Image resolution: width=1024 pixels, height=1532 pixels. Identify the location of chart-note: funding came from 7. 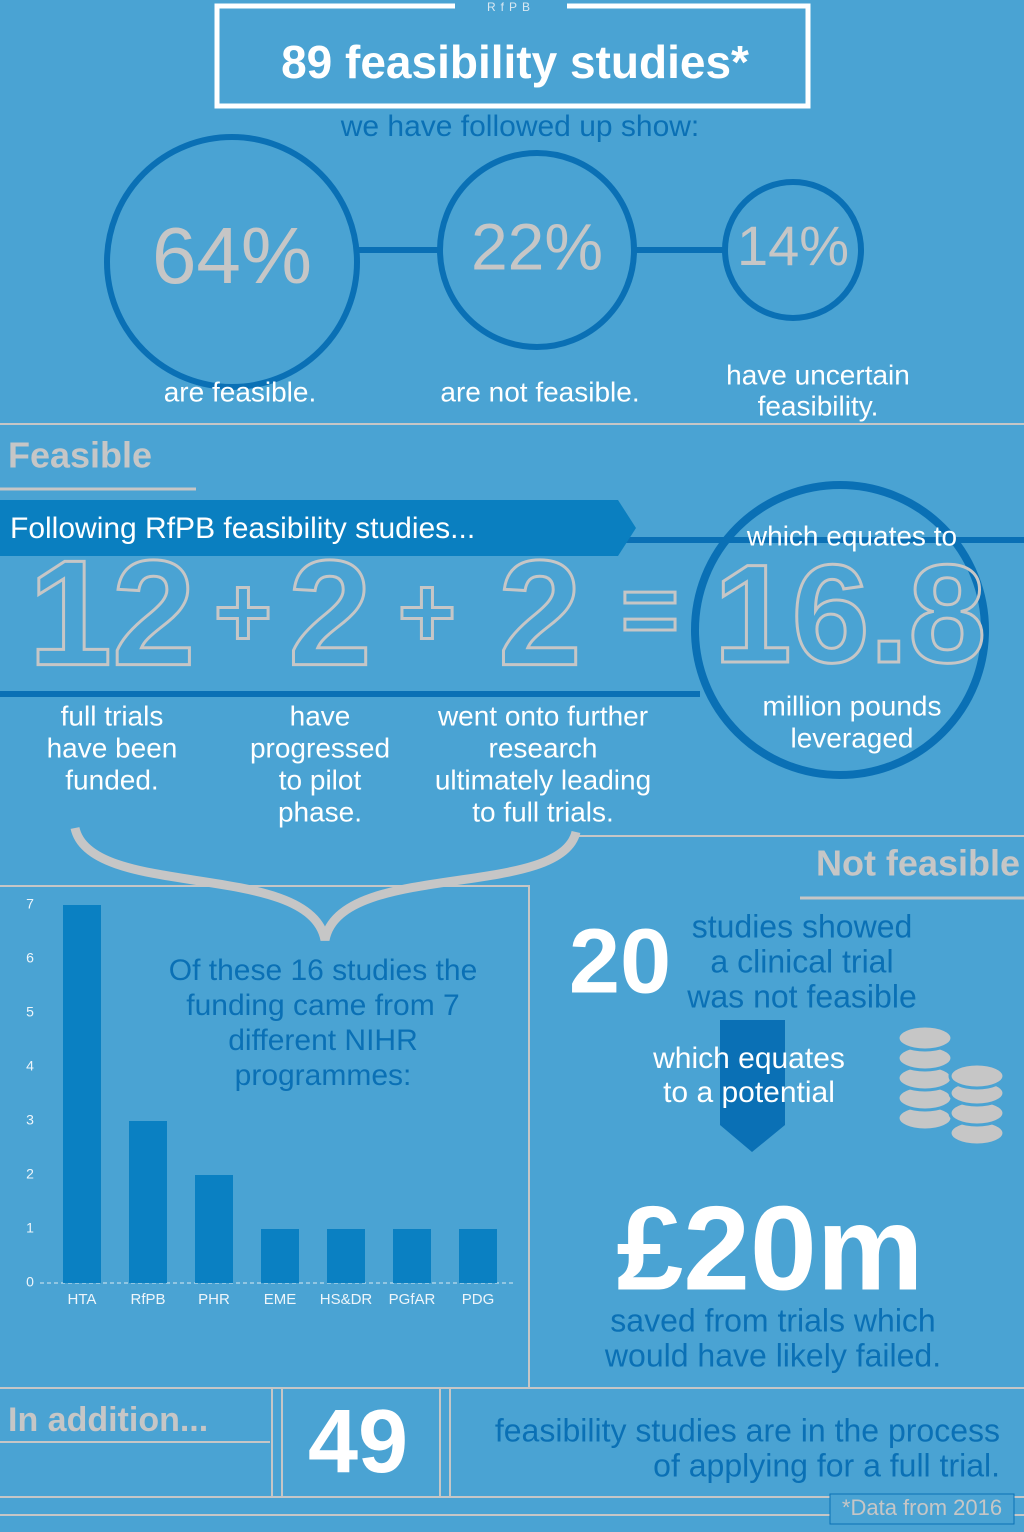
(322, 1005).